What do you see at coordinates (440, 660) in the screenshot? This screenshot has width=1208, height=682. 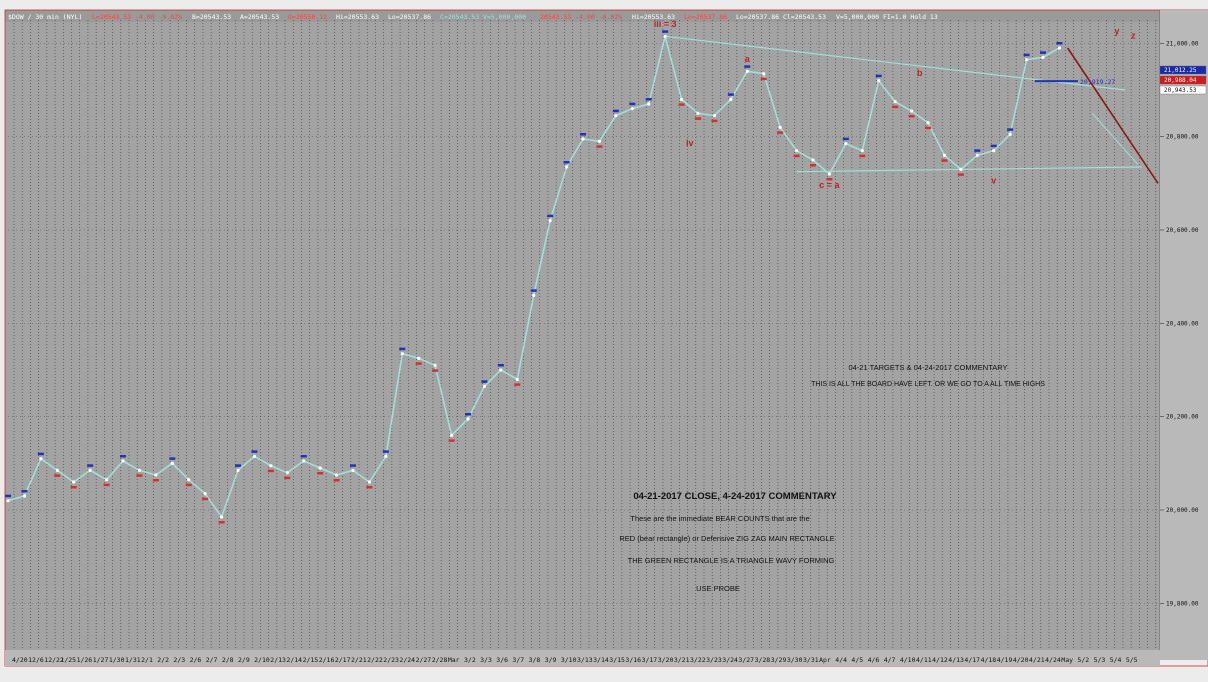 I see `x-tick-label: 2/28` at bounding box center [440, 660].